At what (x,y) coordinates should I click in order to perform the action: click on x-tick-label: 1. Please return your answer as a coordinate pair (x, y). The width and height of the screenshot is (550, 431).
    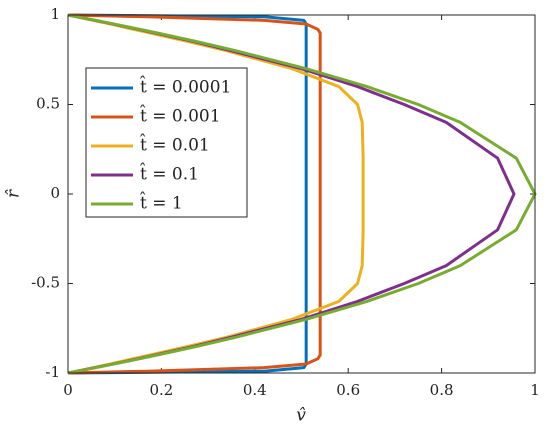
    Looking at the image, I should click on (535, 390).